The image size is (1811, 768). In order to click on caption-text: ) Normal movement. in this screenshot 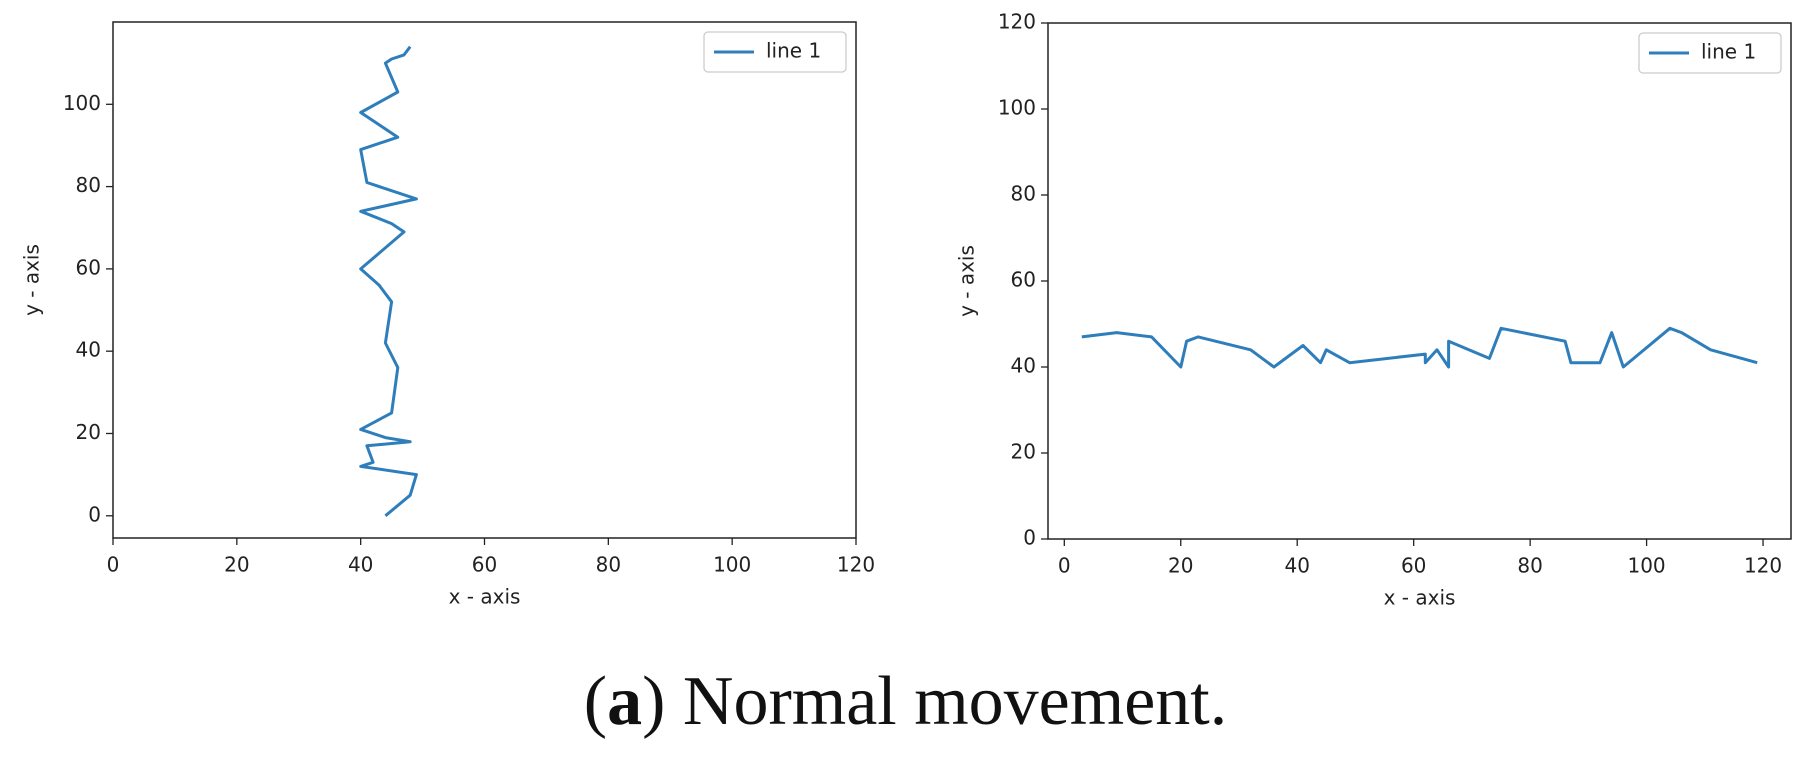, I will do `click(935, 701)`.